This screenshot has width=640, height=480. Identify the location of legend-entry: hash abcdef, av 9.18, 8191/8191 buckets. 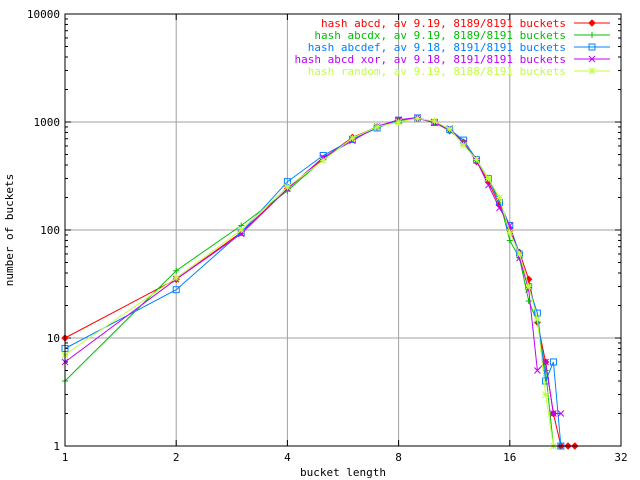
(437, 47).